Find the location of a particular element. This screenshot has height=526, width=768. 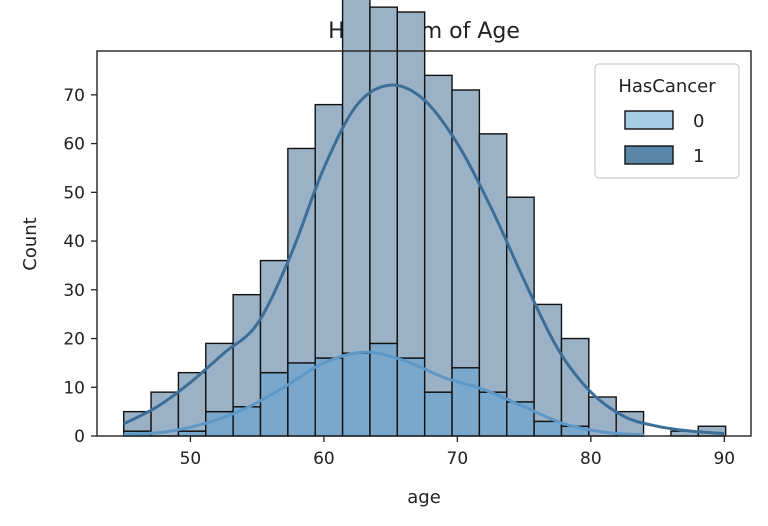

legend: HasCancer 0 1 is located at coordinates (667, 121).